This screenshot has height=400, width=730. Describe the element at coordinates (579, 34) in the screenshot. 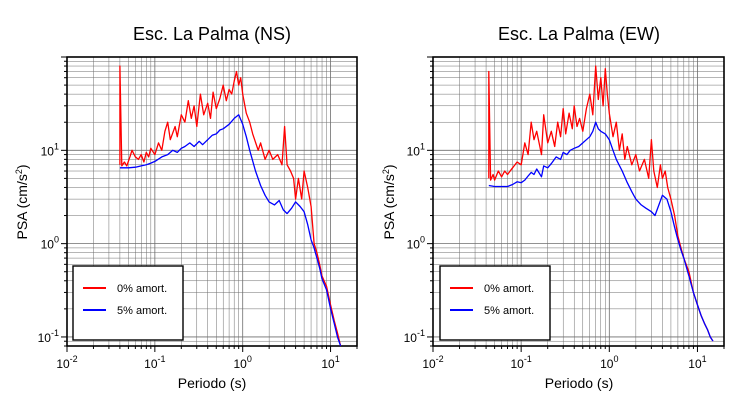

I see `chart-title: Esc. La Palma (EW)` at that location.